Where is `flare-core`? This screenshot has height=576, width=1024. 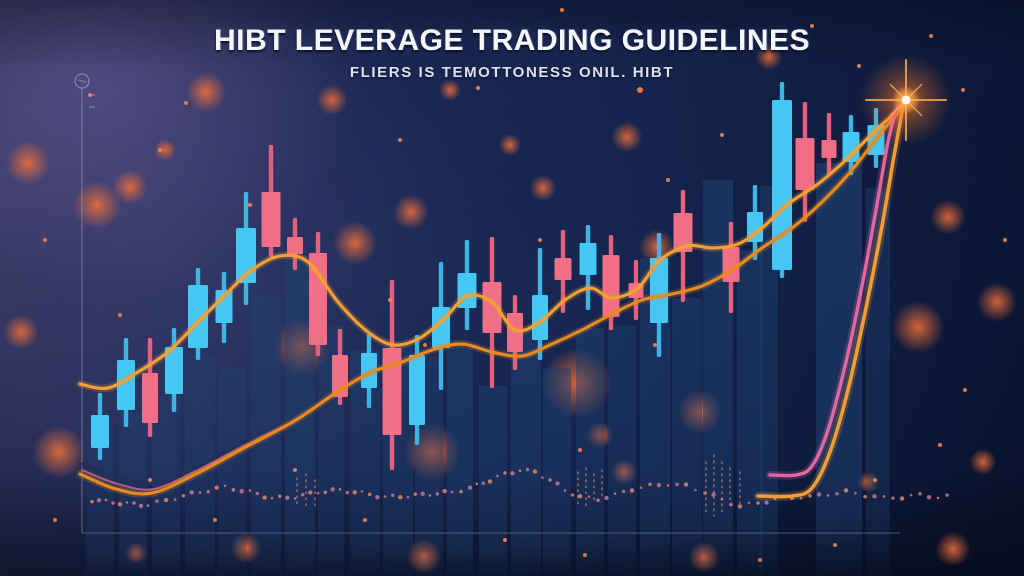
flare-core is located at coordinates (906, 100).